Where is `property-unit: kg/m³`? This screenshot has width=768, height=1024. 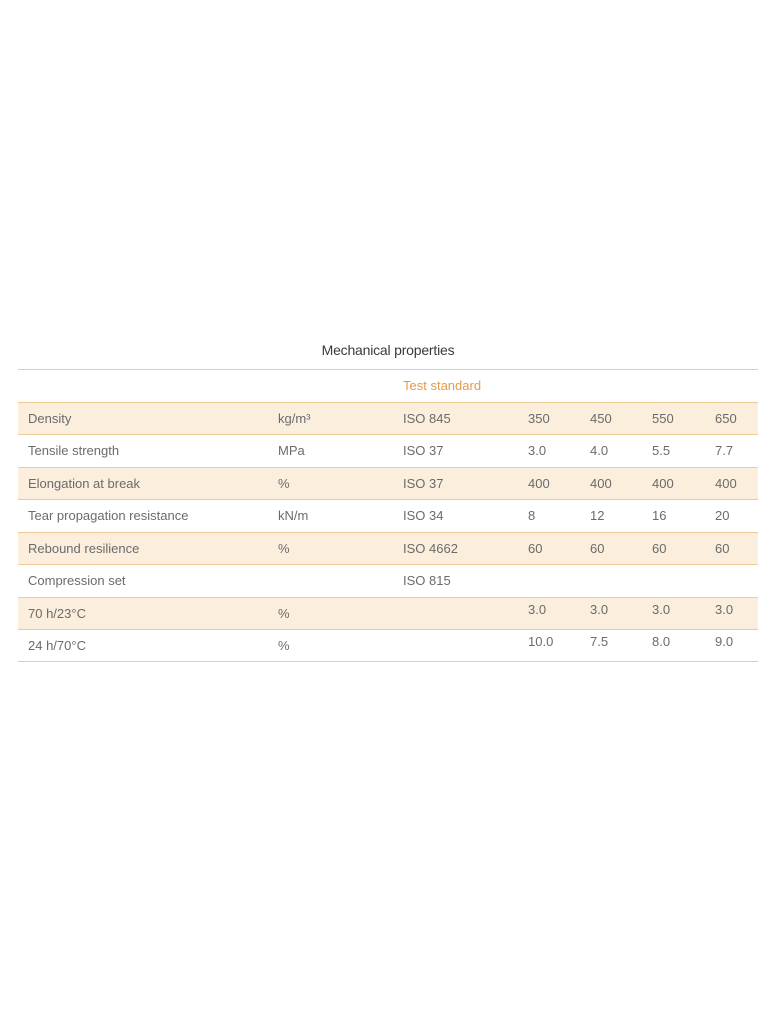
property-unit: kg/m³ is located at coordinates (294, 418).